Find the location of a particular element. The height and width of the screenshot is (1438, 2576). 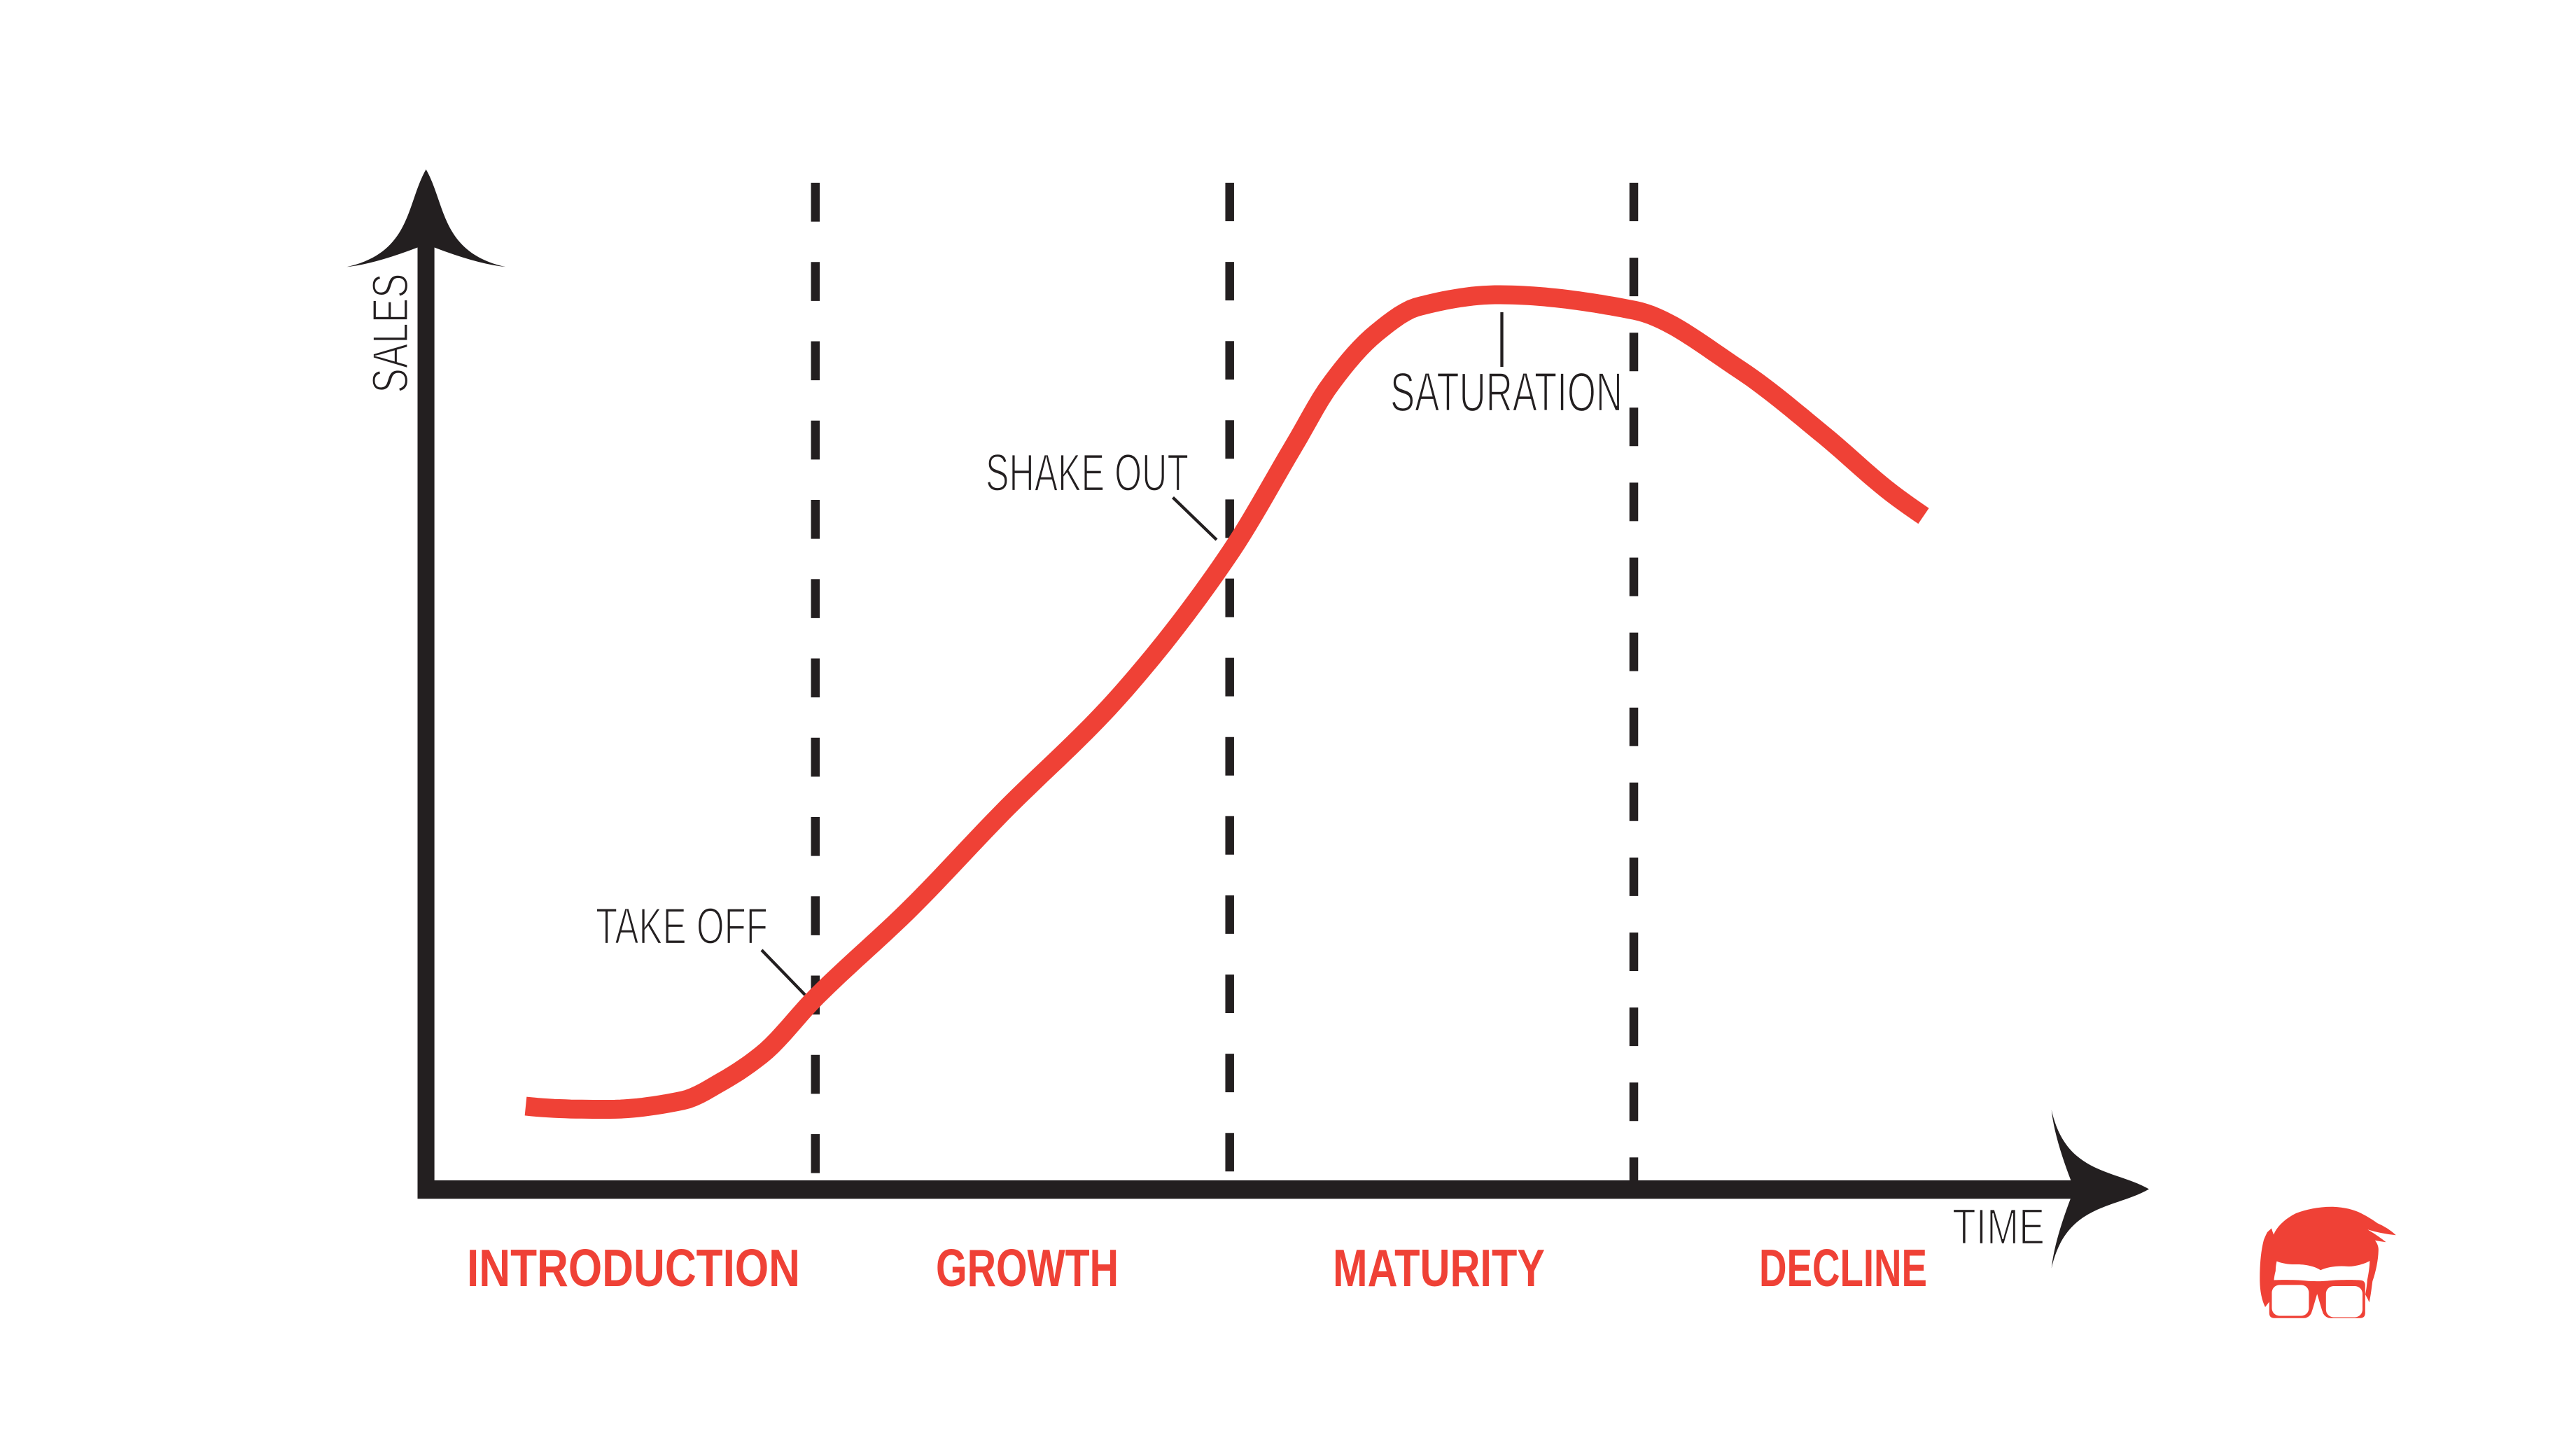

svg-text: GROWTH is located at coordinates (1027, 1267).